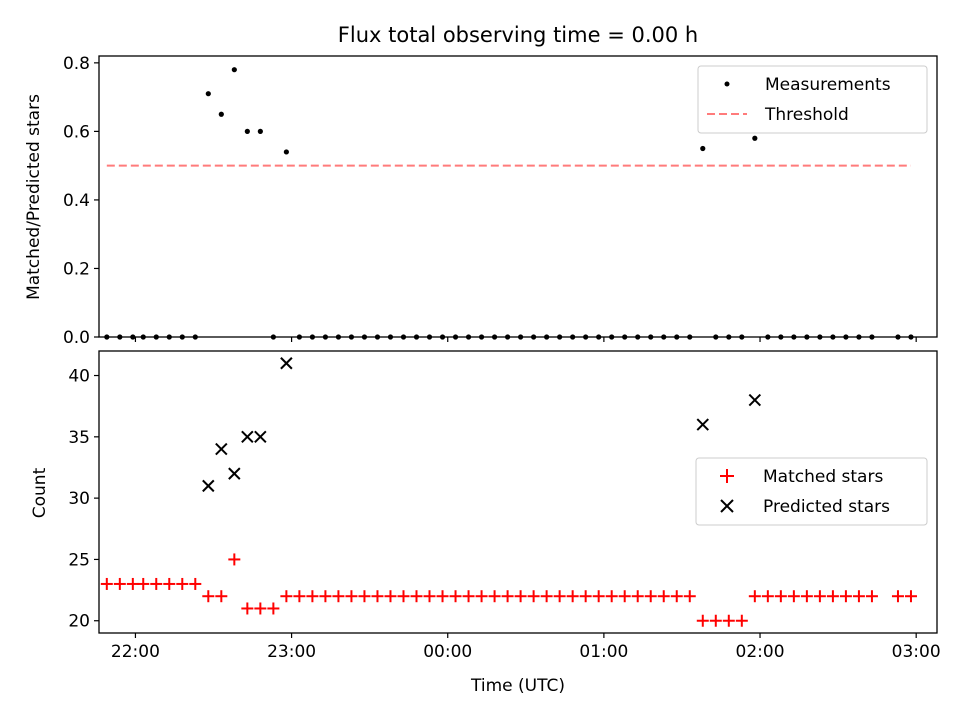  I want to click on x-tick-label: 02:00, so click(760, 652).